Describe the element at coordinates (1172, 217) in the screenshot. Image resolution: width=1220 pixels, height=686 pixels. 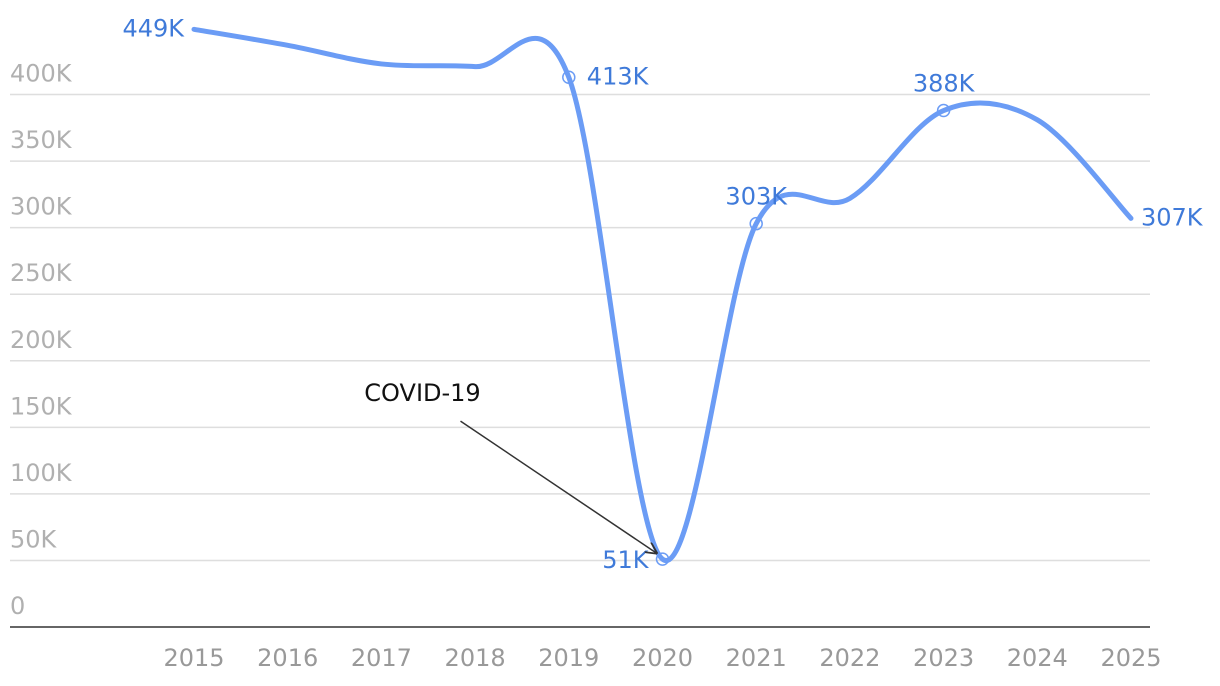
I see `data-label: 307K` at that location.